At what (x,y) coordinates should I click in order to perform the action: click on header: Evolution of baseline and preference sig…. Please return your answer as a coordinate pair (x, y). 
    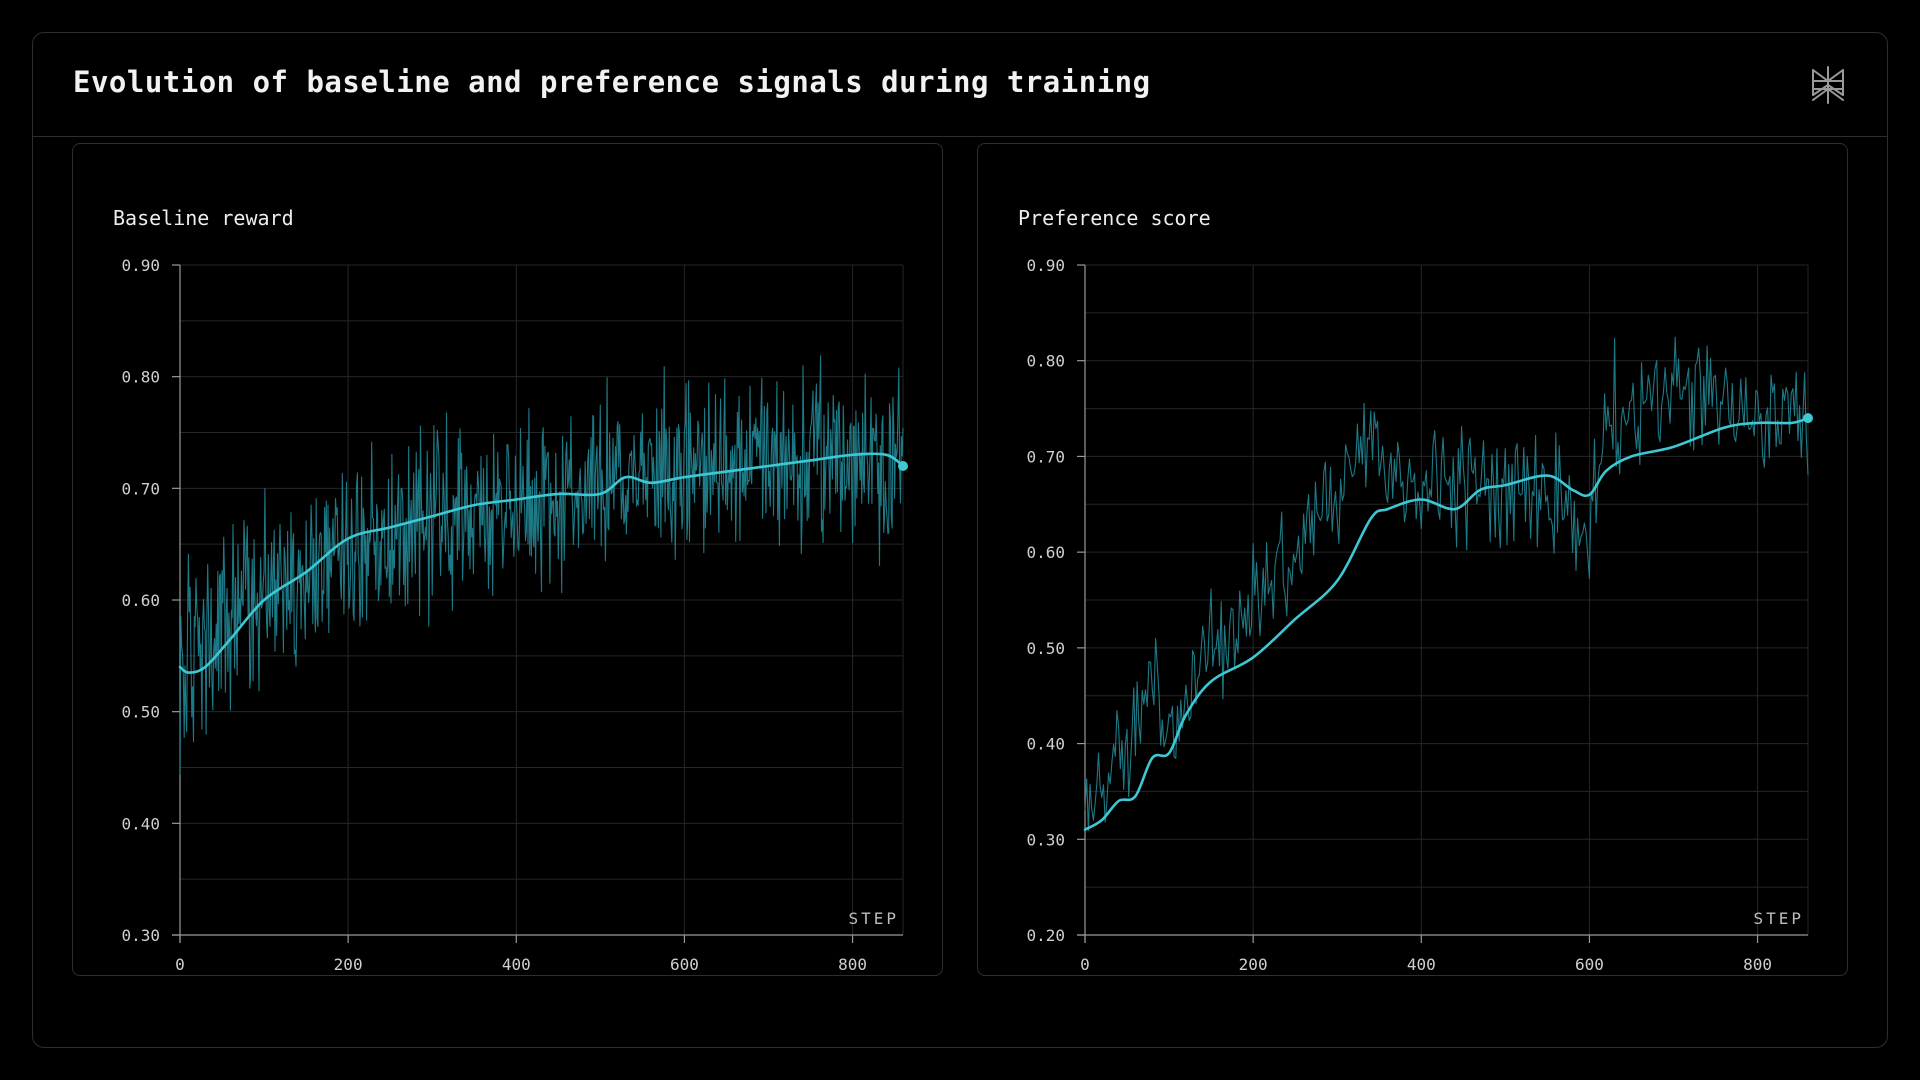
    Looking at the image, I should click on (960, 85).